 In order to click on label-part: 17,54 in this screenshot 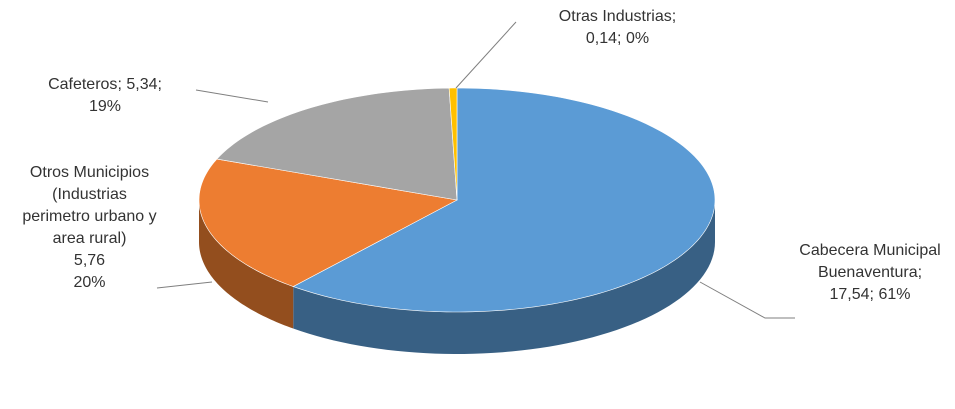, I will do `click(849, 294)`.